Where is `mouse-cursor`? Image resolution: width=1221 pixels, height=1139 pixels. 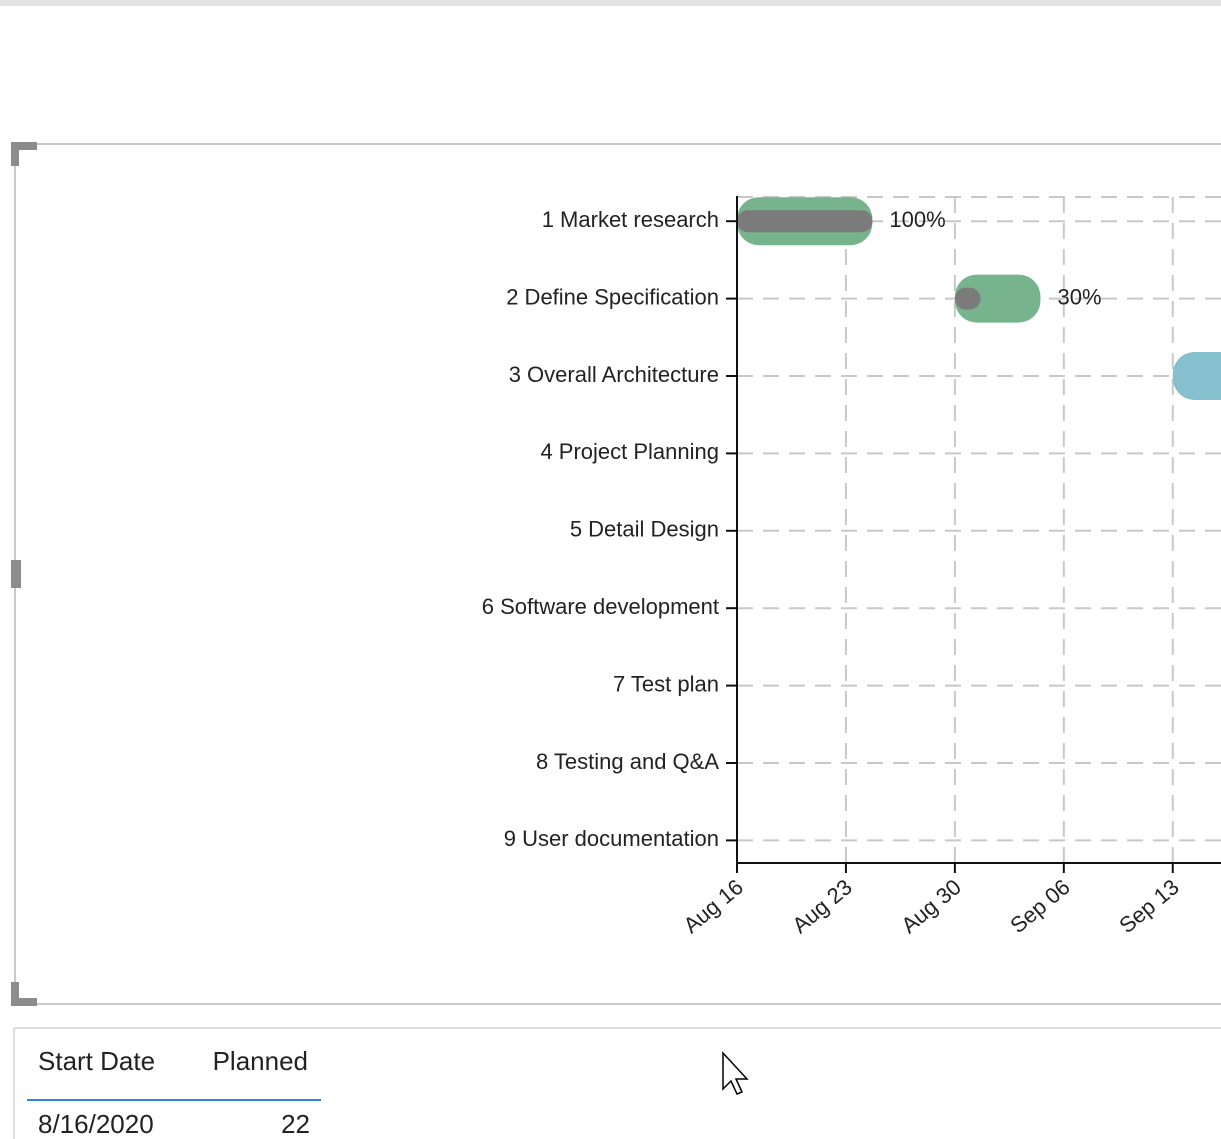 mouse-cursor is located at coordinates (735, 1073).